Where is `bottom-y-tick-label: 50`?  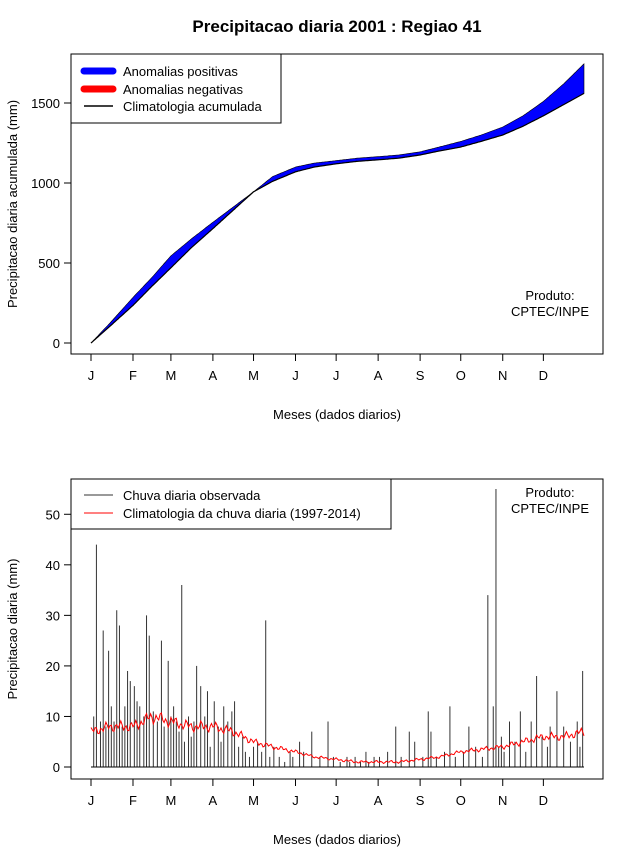
bottom-y-tick-label: 50 is located at coordinates (53, 514).